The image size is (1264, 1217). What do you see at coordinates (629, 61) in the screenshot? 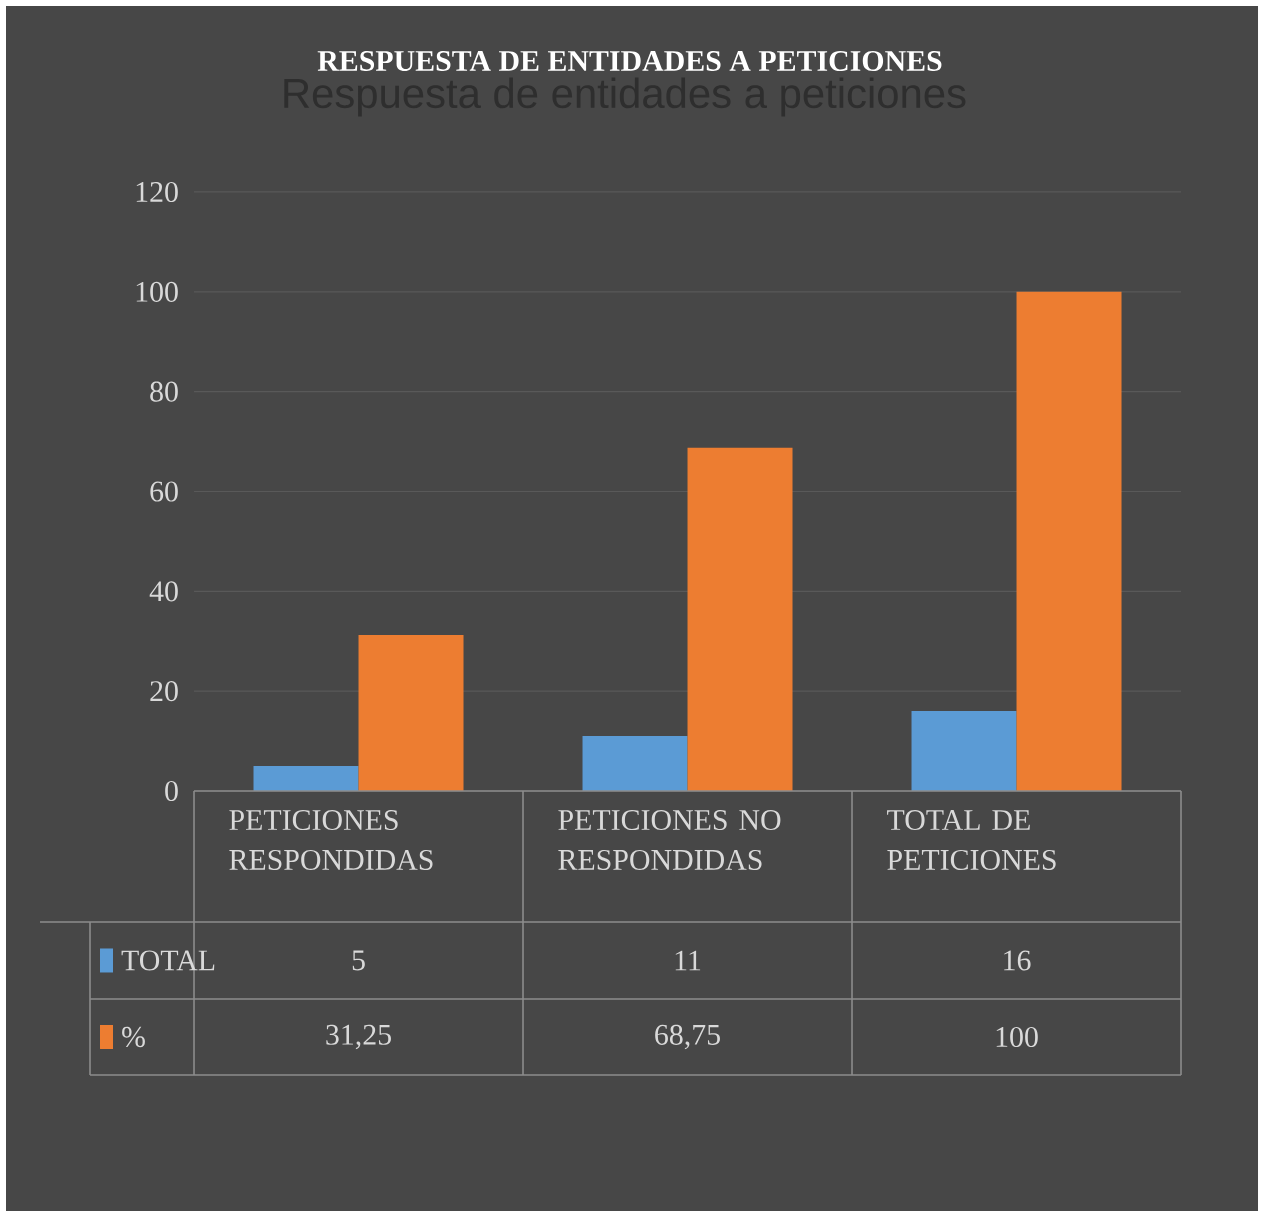
I see `chart-title: RESPUESTA DE ENTIDADES A PETICIONES` at bounding box center [629, 61].